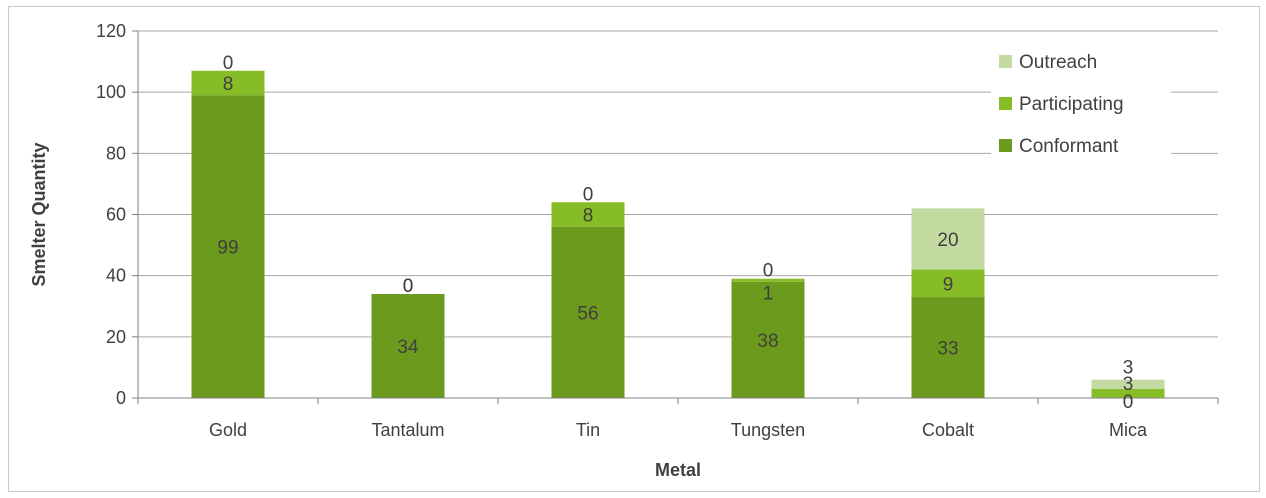 Image resolution: width=1266 pixels, height=498 pixels. I want to click on data-label-conformant: 99, so click(227, 248).